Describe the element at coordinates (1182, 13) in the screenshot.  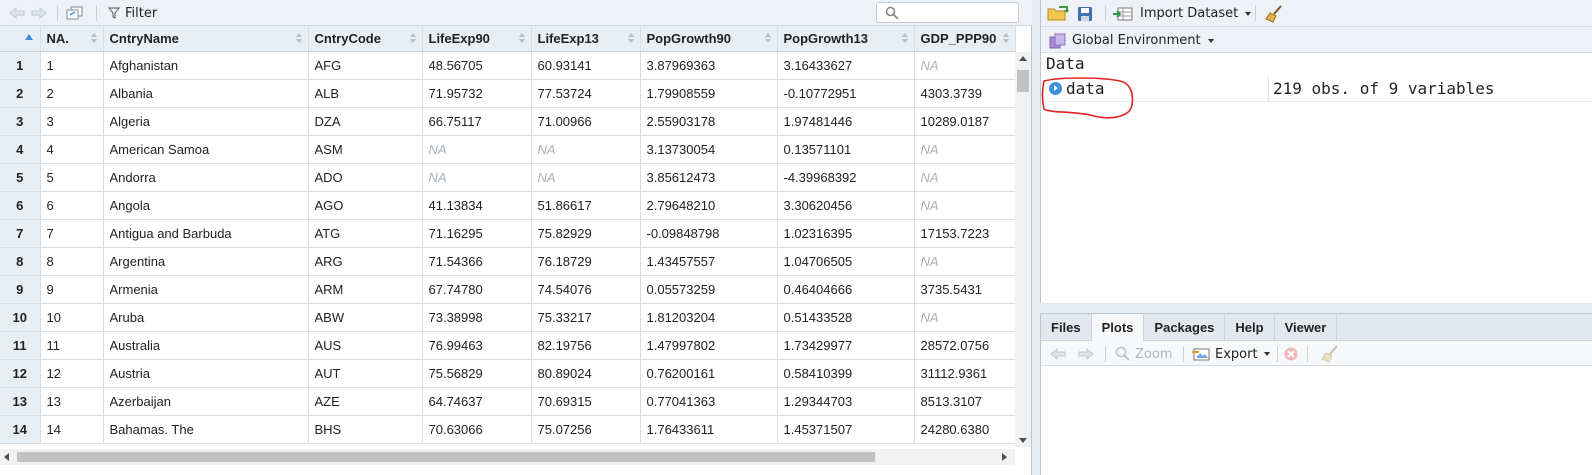
I see `import-dataset-button: Import Dataset` at that location.